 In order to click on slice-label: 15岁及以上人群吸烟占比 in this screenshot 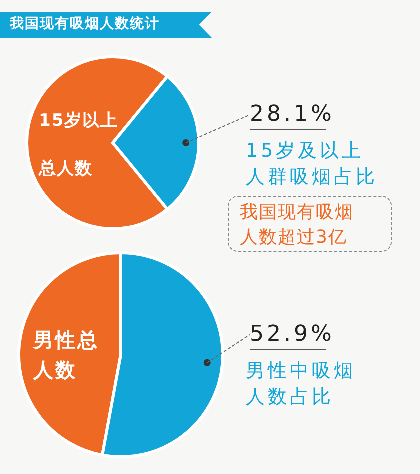, I will do `click(312, 164)`.